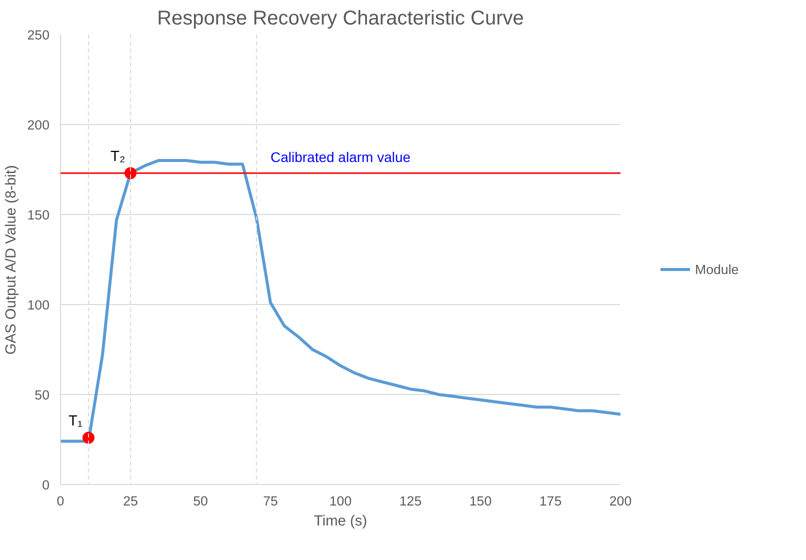 This screenshot has height=560, width=806. What do you see at coordinates (46, 485) in the screenshot?
I see `y-tick-label: 0` at bounding box center [46, 485].